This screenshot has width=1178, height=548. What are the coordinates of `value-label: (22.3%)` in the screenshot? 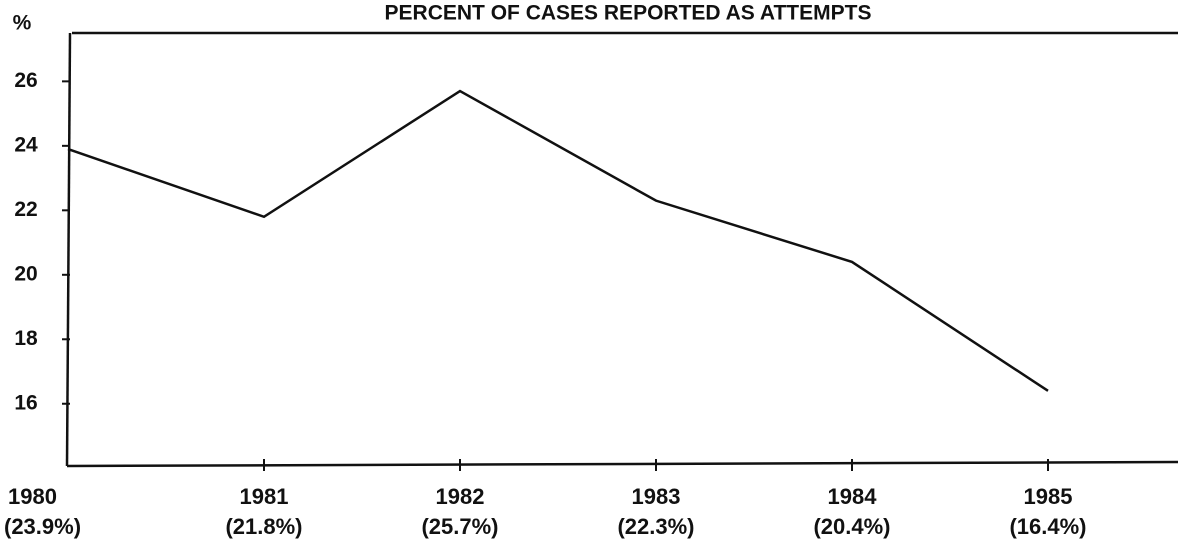 It's located at (655, 526).